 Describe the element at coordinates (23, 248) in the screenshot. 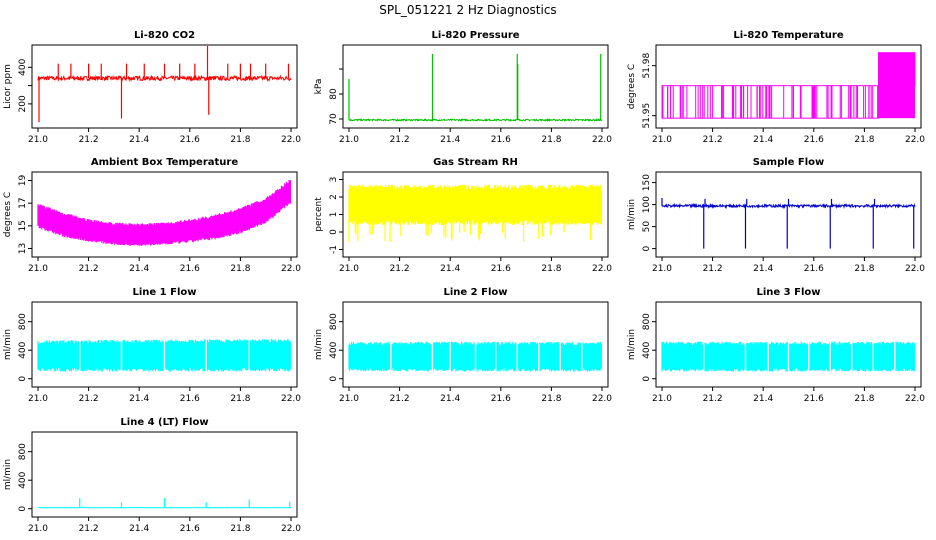

I see `y-tick-label: 13` at that location.